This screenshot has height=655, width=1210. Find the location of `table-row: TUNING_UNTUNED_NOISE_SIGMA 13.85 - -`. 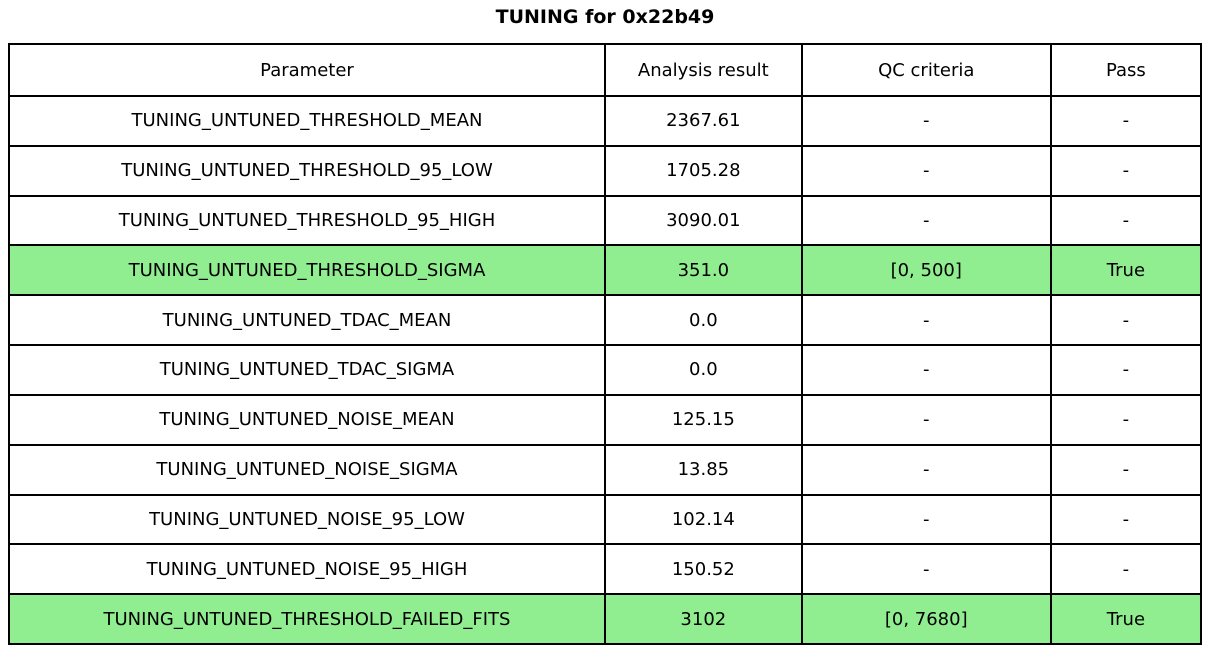

table-row: TUNING_UNTUNED_NOISE_SIGMA 13.85 - - is located at coordinates (605, 469).